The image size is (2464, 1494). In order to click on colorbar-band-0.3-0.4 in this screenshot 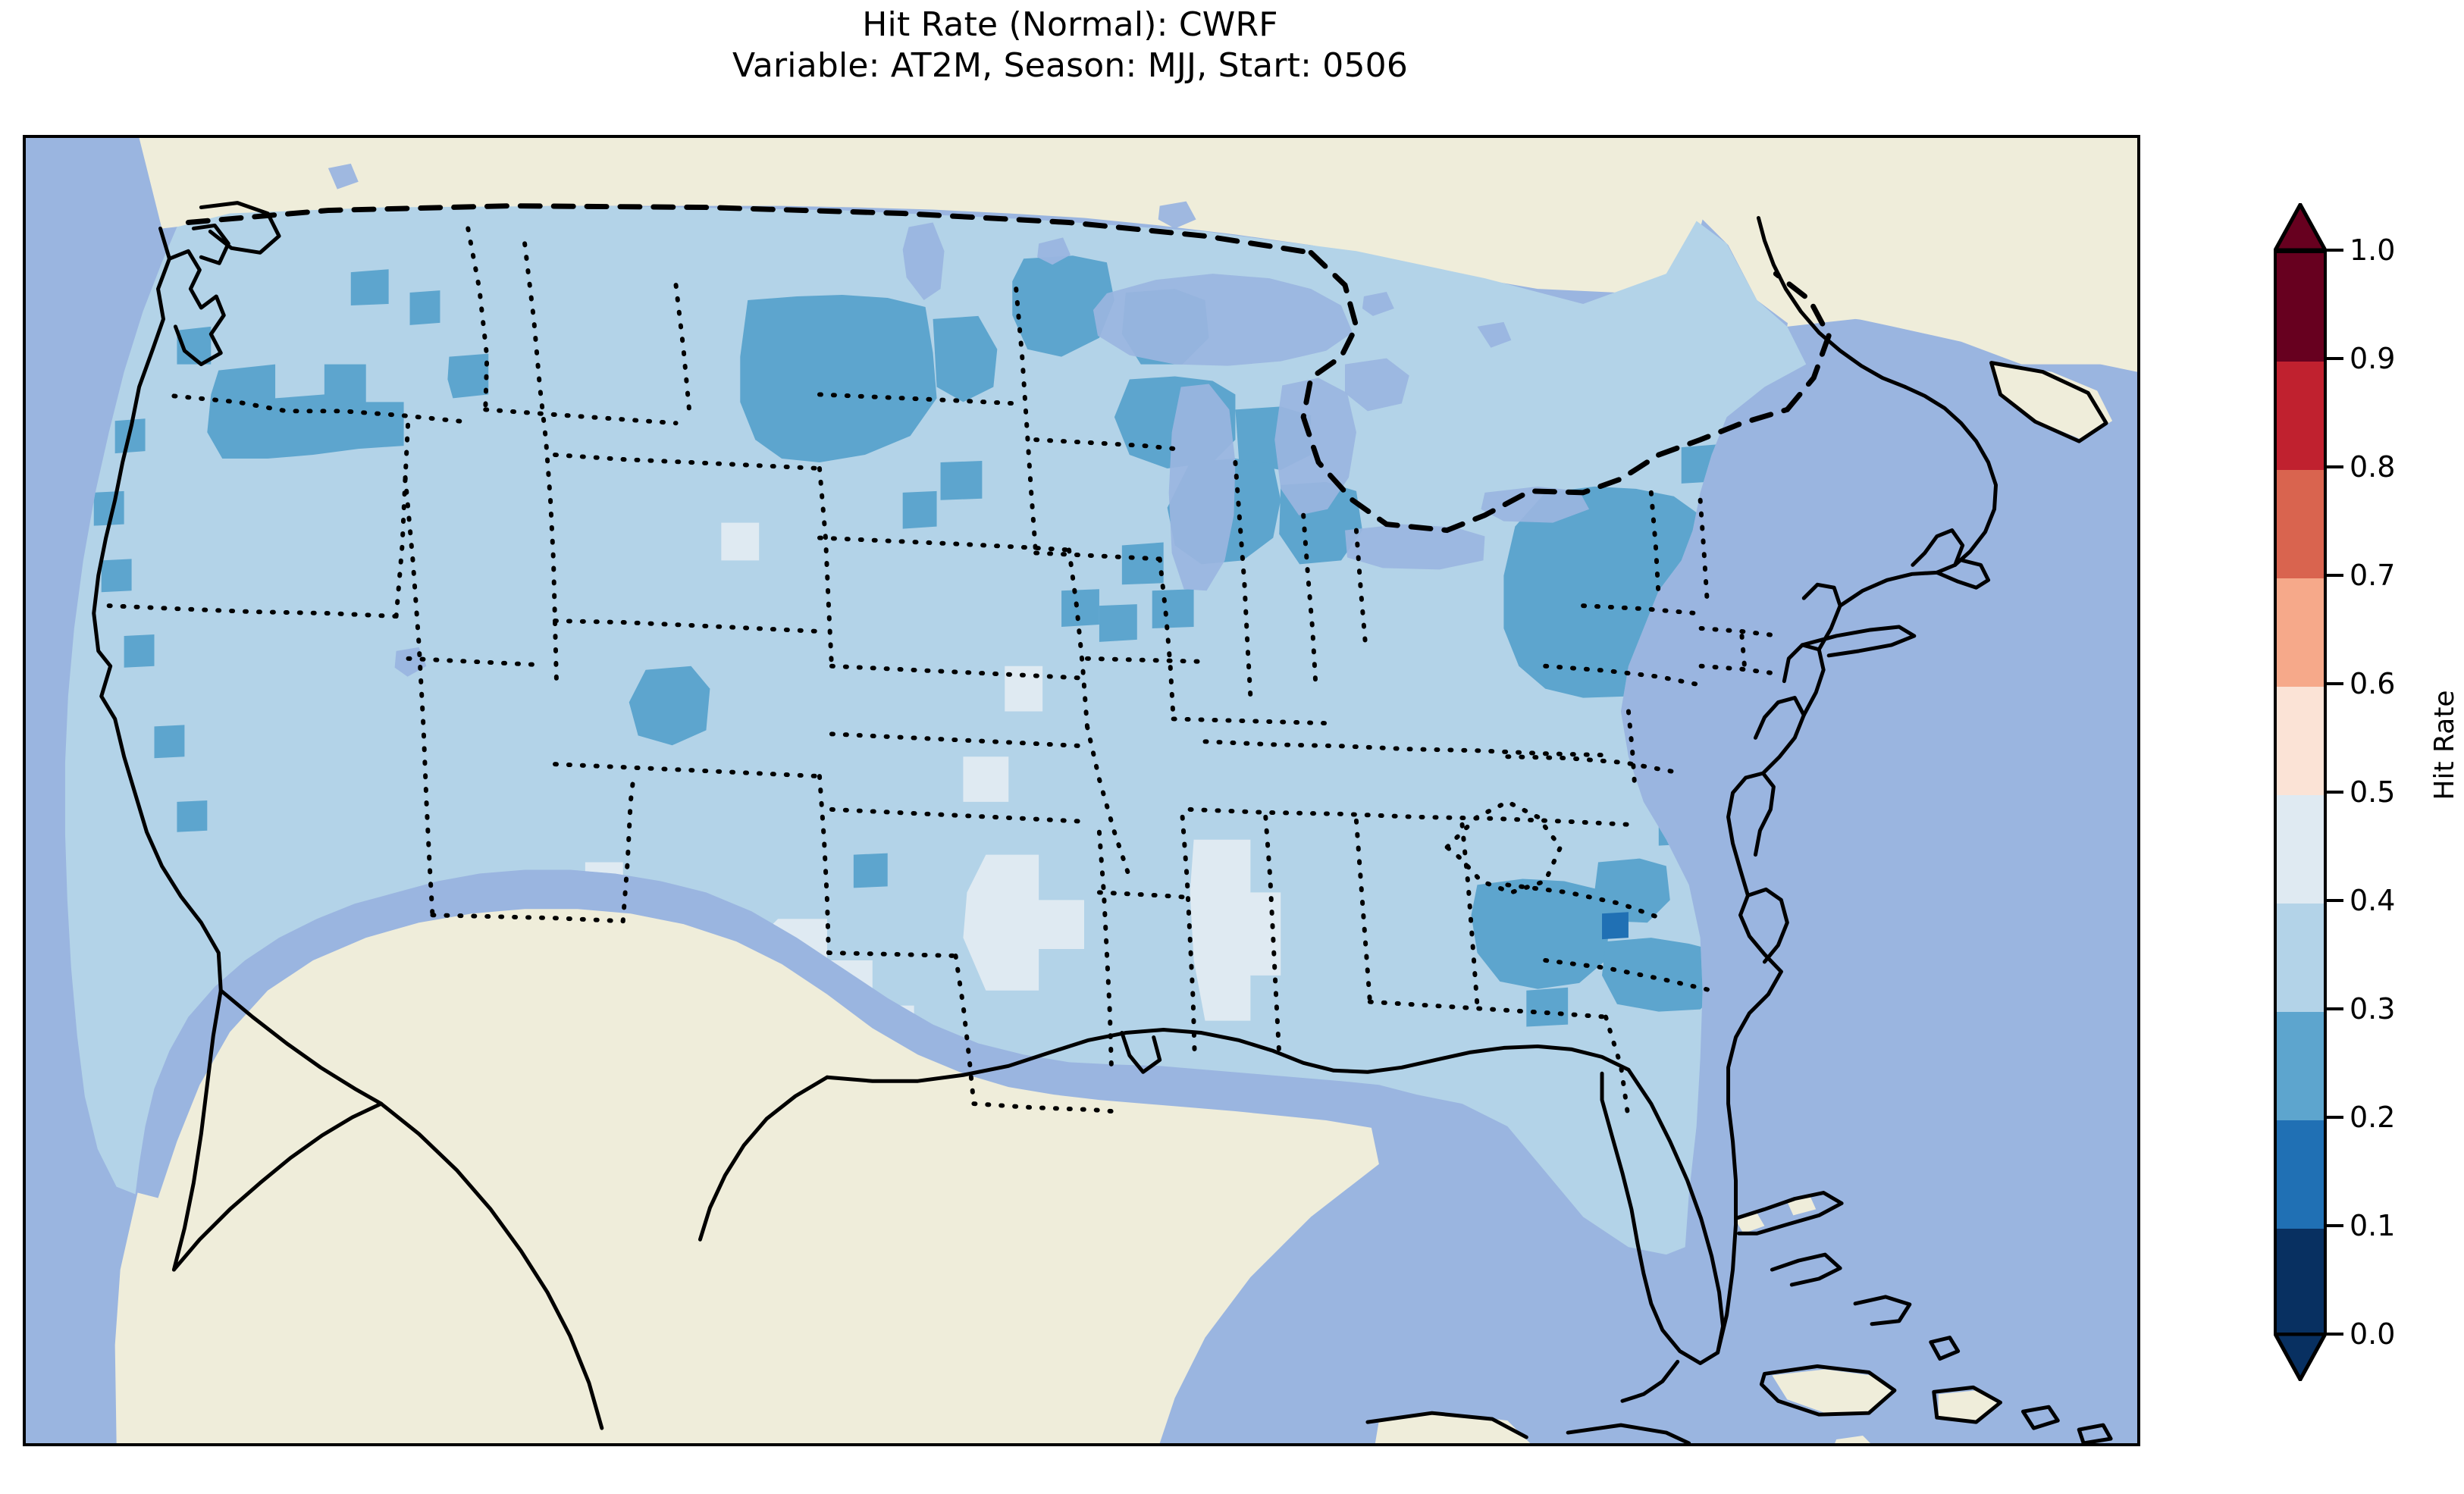, I will do `click(2300, 958)`.